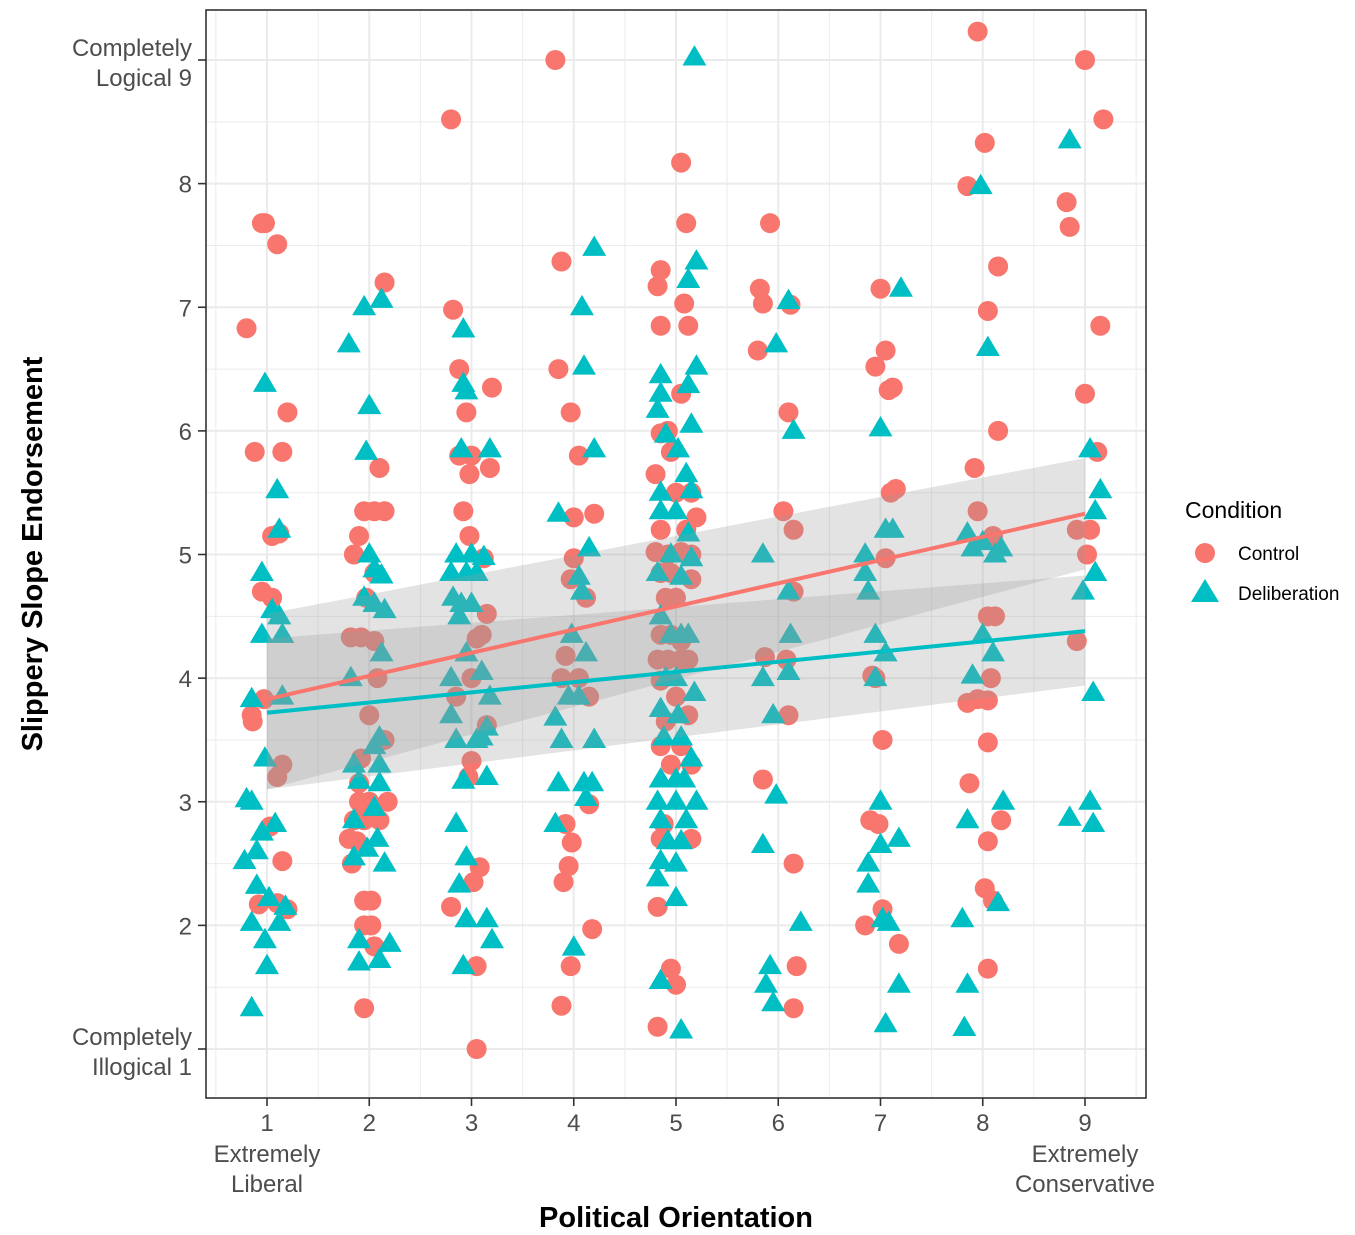 The image size is (1355, 1235). Describe the element at coordinates (676, 1218) in the screenshot. I see `x-axis-title: Political Orientation` at that location.